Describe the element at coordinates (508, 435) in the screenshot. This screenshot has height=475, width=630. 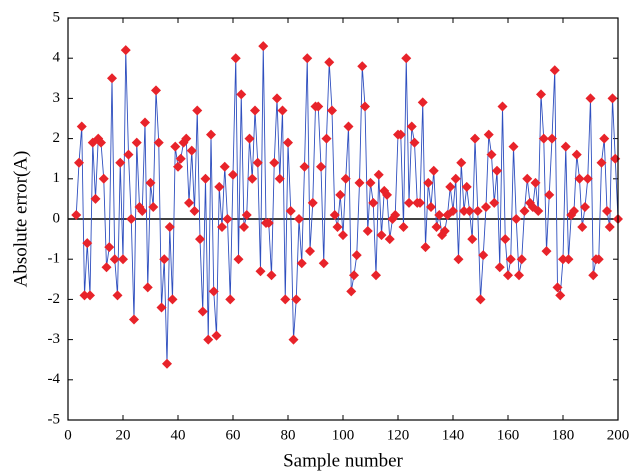
I see `x-tick-label: 160` at that location.